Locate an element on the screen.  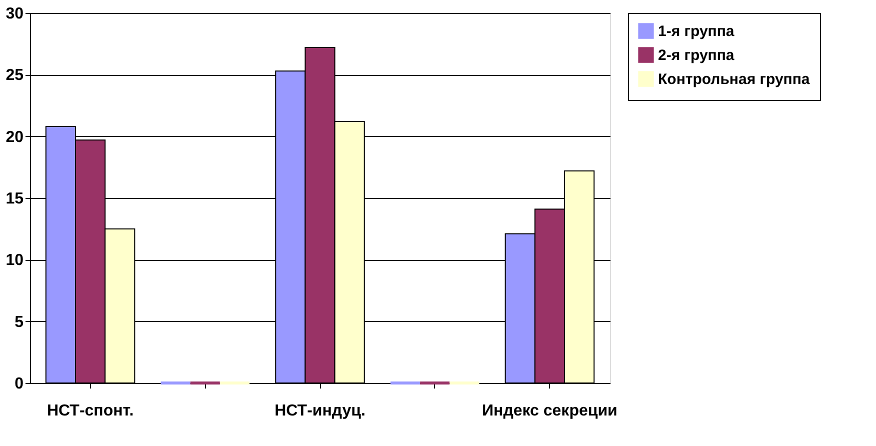
y-tick-label: 20 is located at coordinates (15, 137).